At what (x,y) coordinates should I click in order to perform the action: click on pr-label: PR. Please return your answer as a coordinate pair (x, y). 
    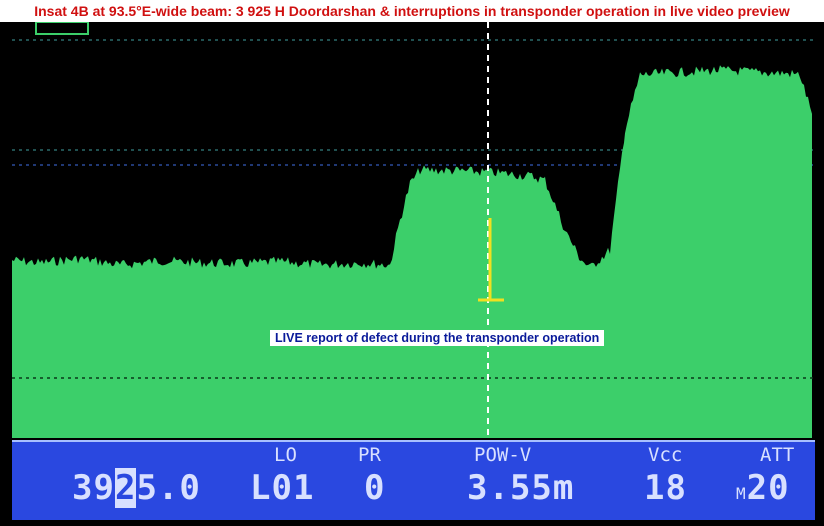
    Looking at the image, I should click on (369, 455).